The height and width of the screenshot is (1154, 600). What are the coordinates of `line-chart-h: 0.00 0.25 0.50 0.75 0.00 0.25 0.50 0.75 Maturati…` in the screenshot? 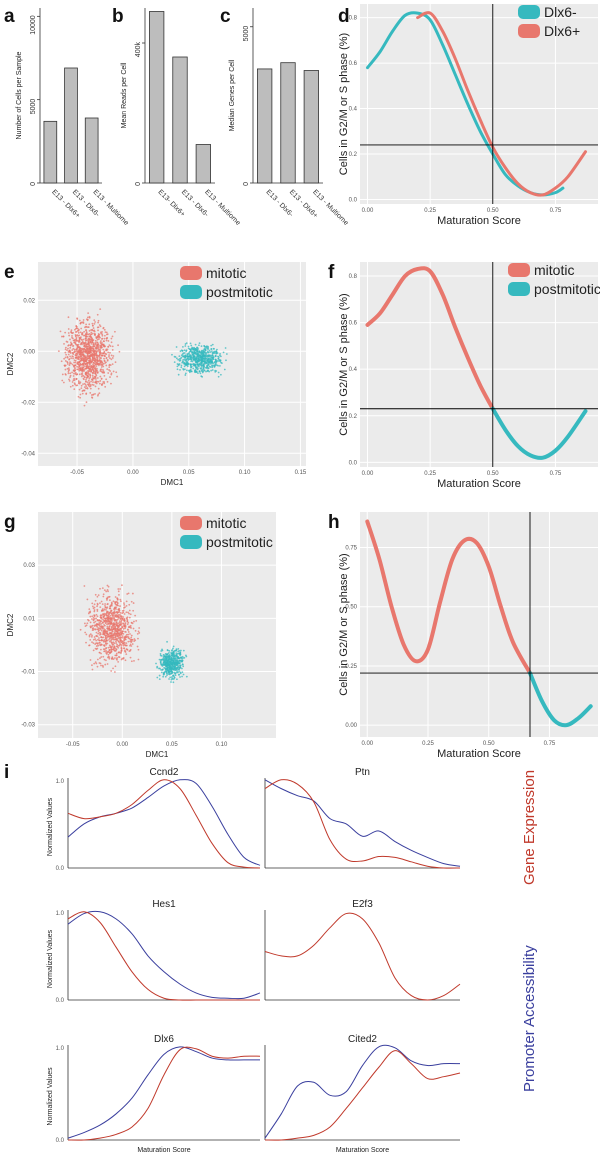 It's located at (468, 636).